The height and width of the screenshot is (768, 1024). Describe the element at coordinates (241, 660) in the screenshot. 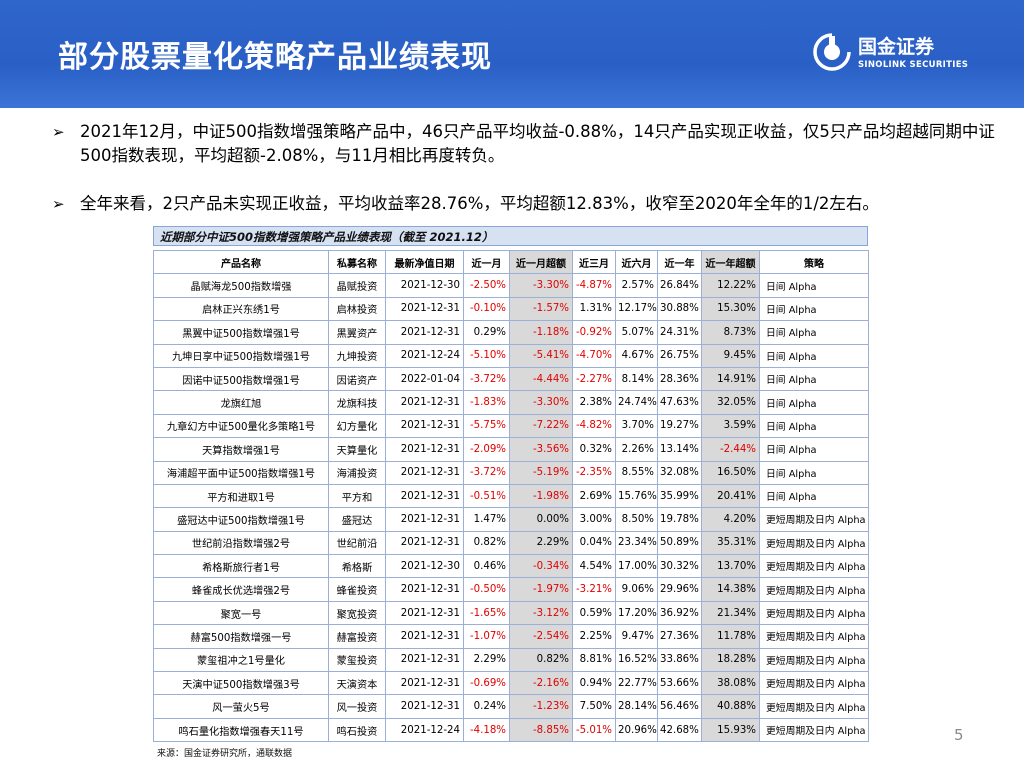

I see `table-cell: 蒙玺祖冲之1号量化` at that location.